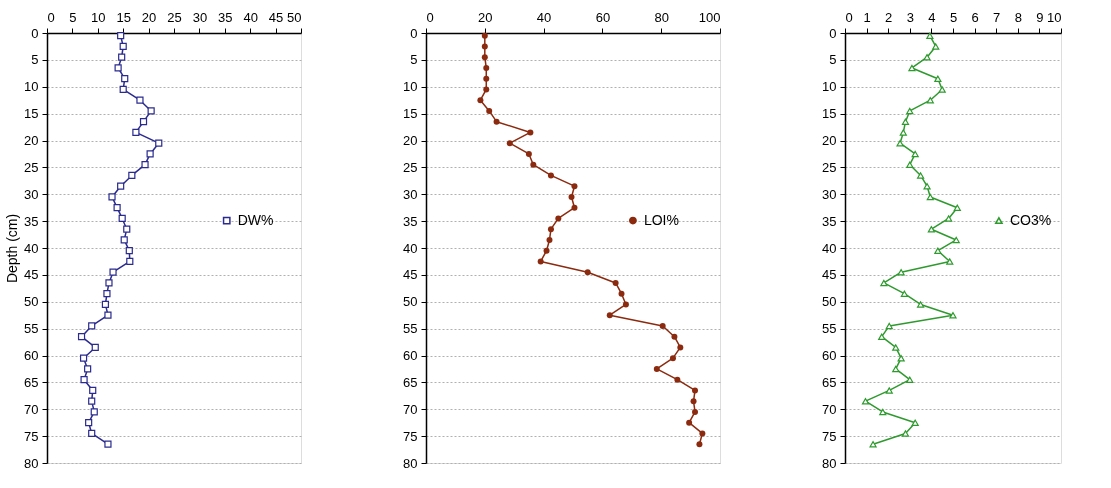 The height and width of the screenshot is (488, 1111). What do you see at coordinates (1018, 17) in the screenshot?
I see `x-tick-label: 8` at bounding box center [1018, 17].